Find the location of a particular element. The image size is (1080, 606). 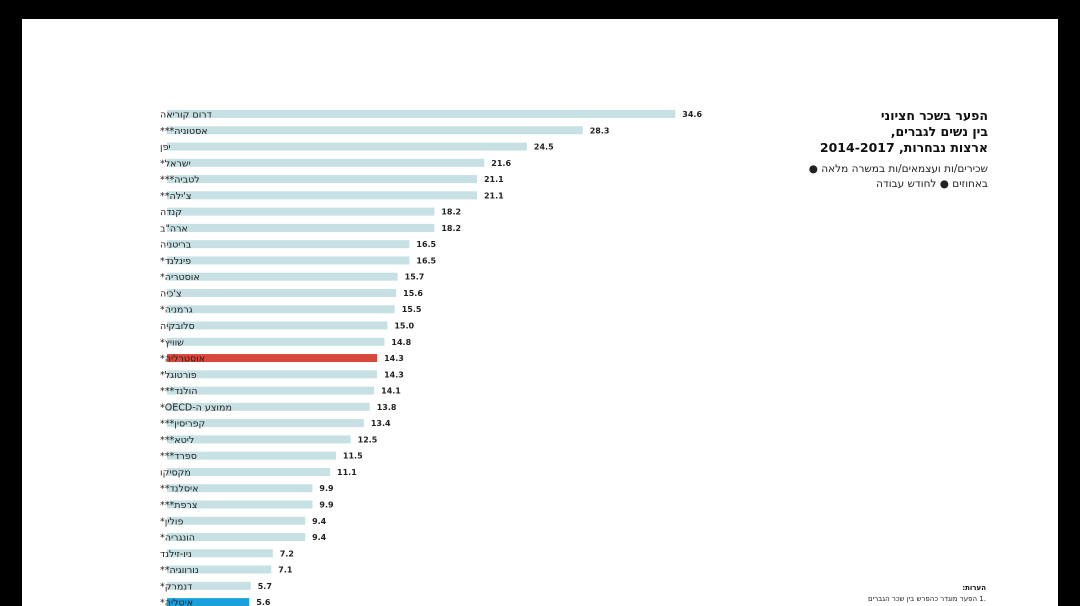

value-label-30: 5.6 is located at coordinates (263, 602).